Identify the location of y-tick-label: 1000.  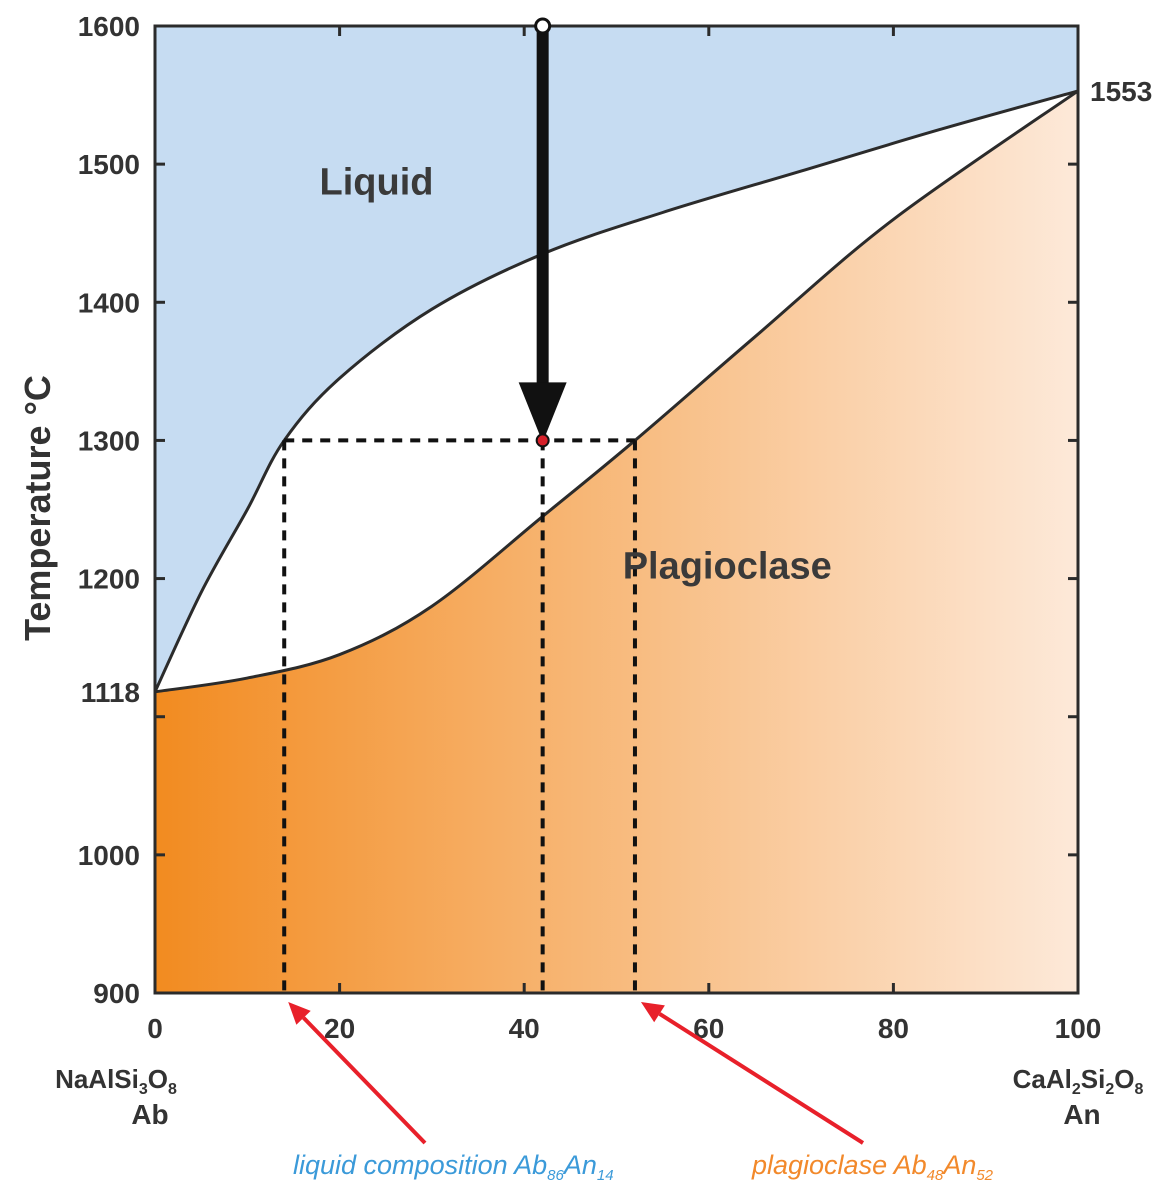
(109, 855).